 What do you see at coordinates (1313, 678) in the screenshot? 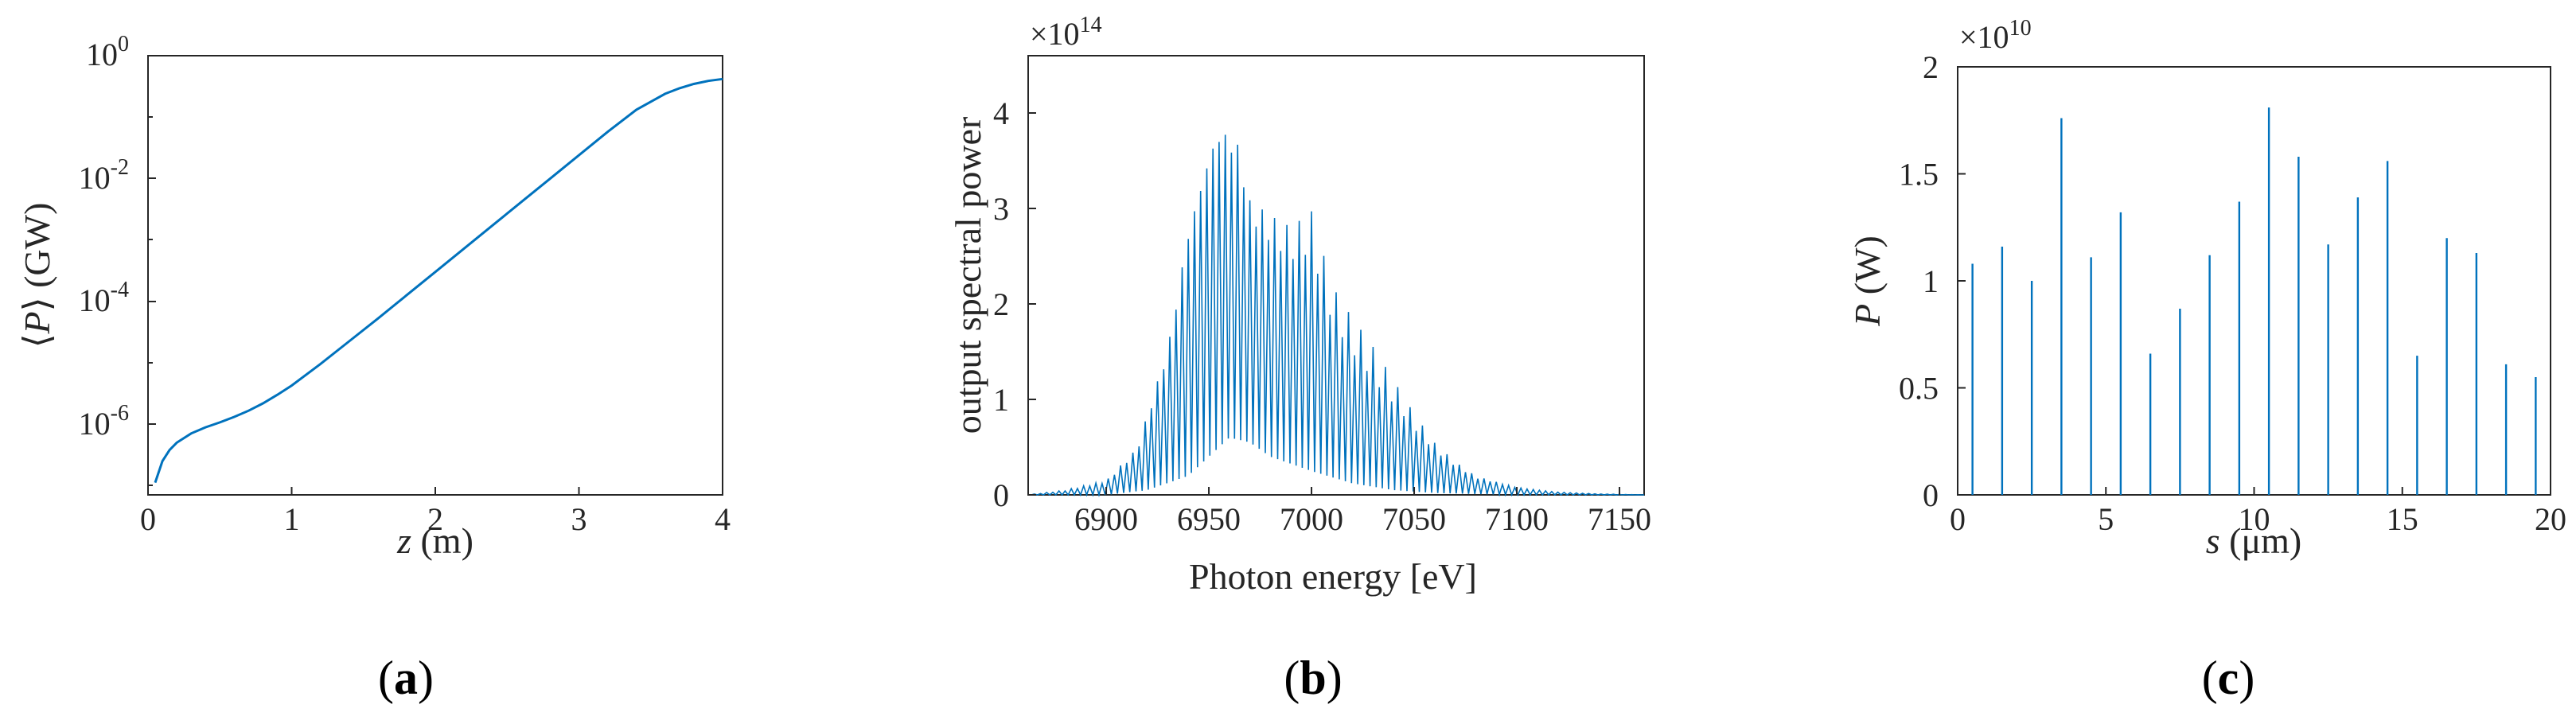
I see `panel-b-caption: (b)` at bounding box center [1313, 678].